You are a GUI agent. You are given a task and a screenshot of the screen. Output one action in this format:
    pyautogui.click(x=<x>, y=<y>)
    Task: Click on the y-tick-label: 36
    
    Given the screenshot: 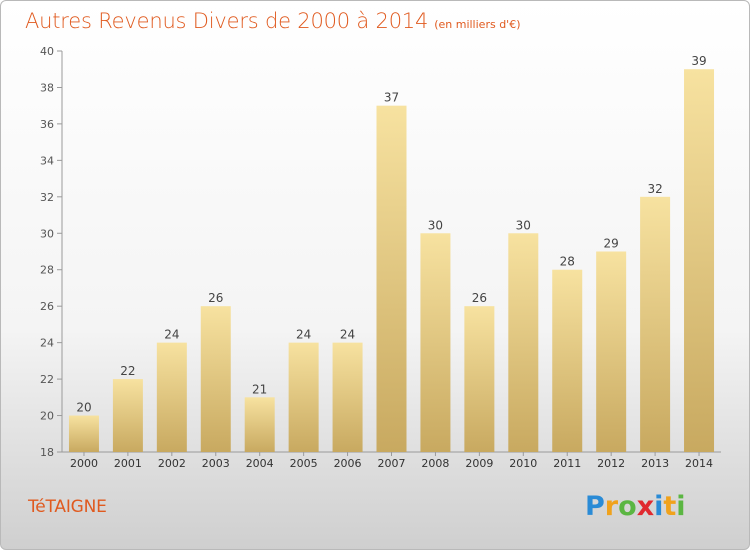 What is the action you would take?
    pyautogui.click(x=47, y=124)
    